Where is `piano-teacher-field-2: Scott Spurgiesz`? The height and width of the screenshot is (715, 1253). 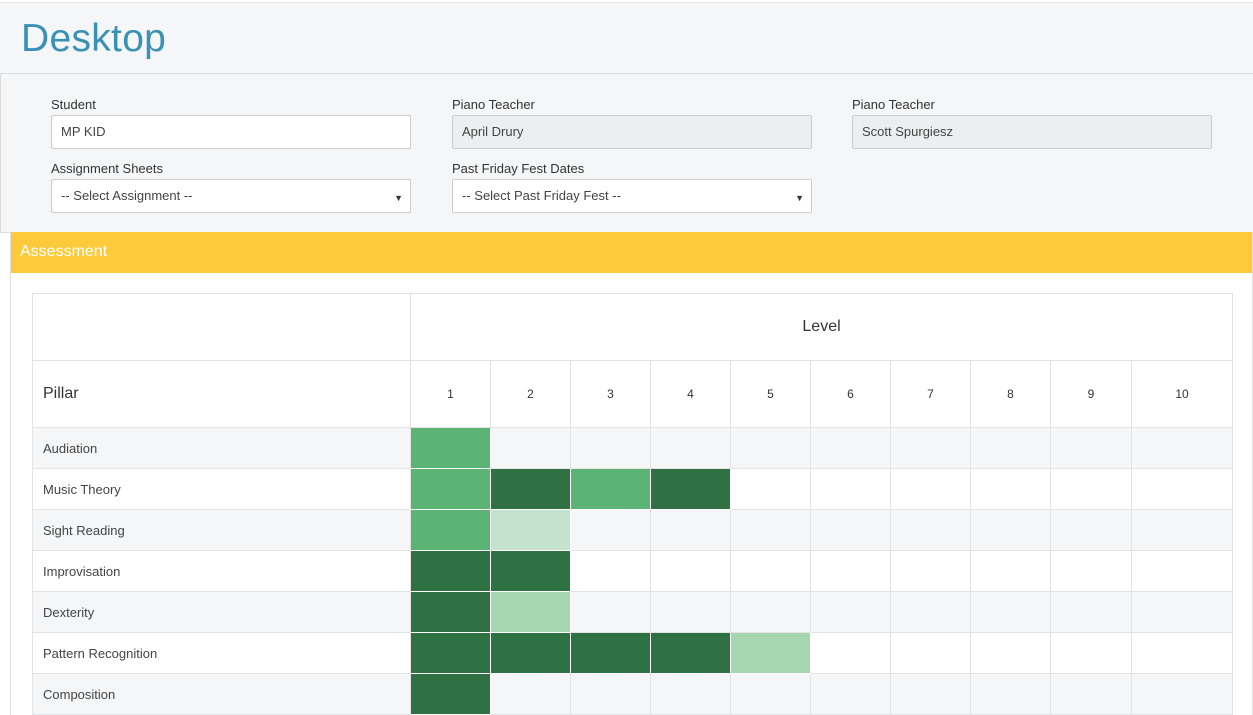
piano-teacher-field-2: Scott Spurgiesz is located at coordinates (1032, 132).